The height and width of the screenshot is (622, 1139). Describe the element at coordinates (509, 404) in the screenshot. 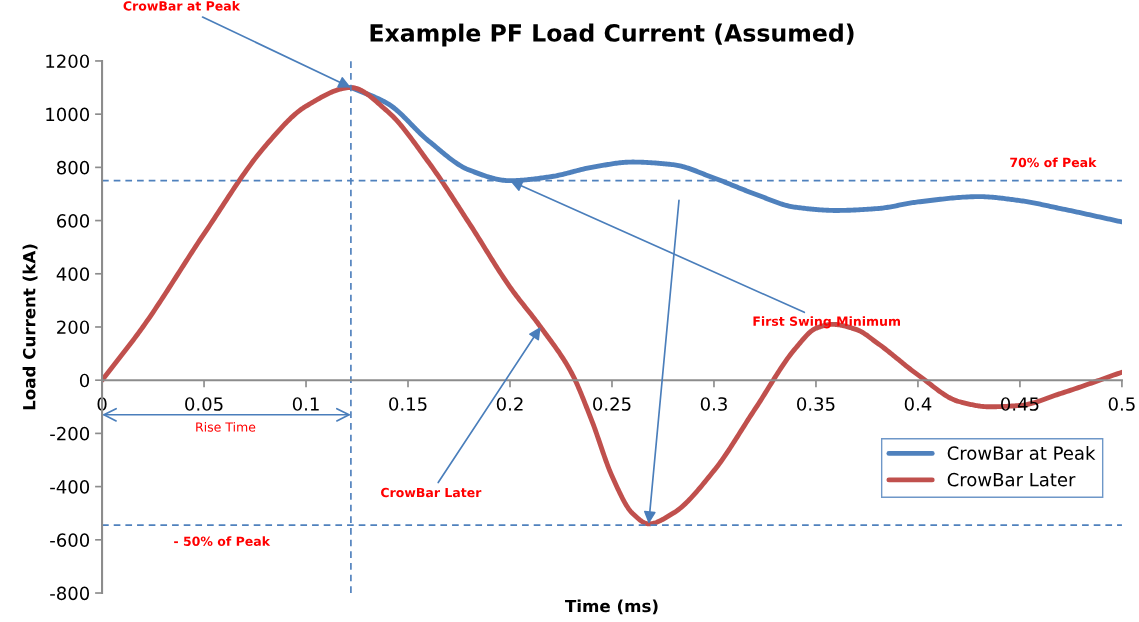

I see `x-tick-label: 0.2` at that location.